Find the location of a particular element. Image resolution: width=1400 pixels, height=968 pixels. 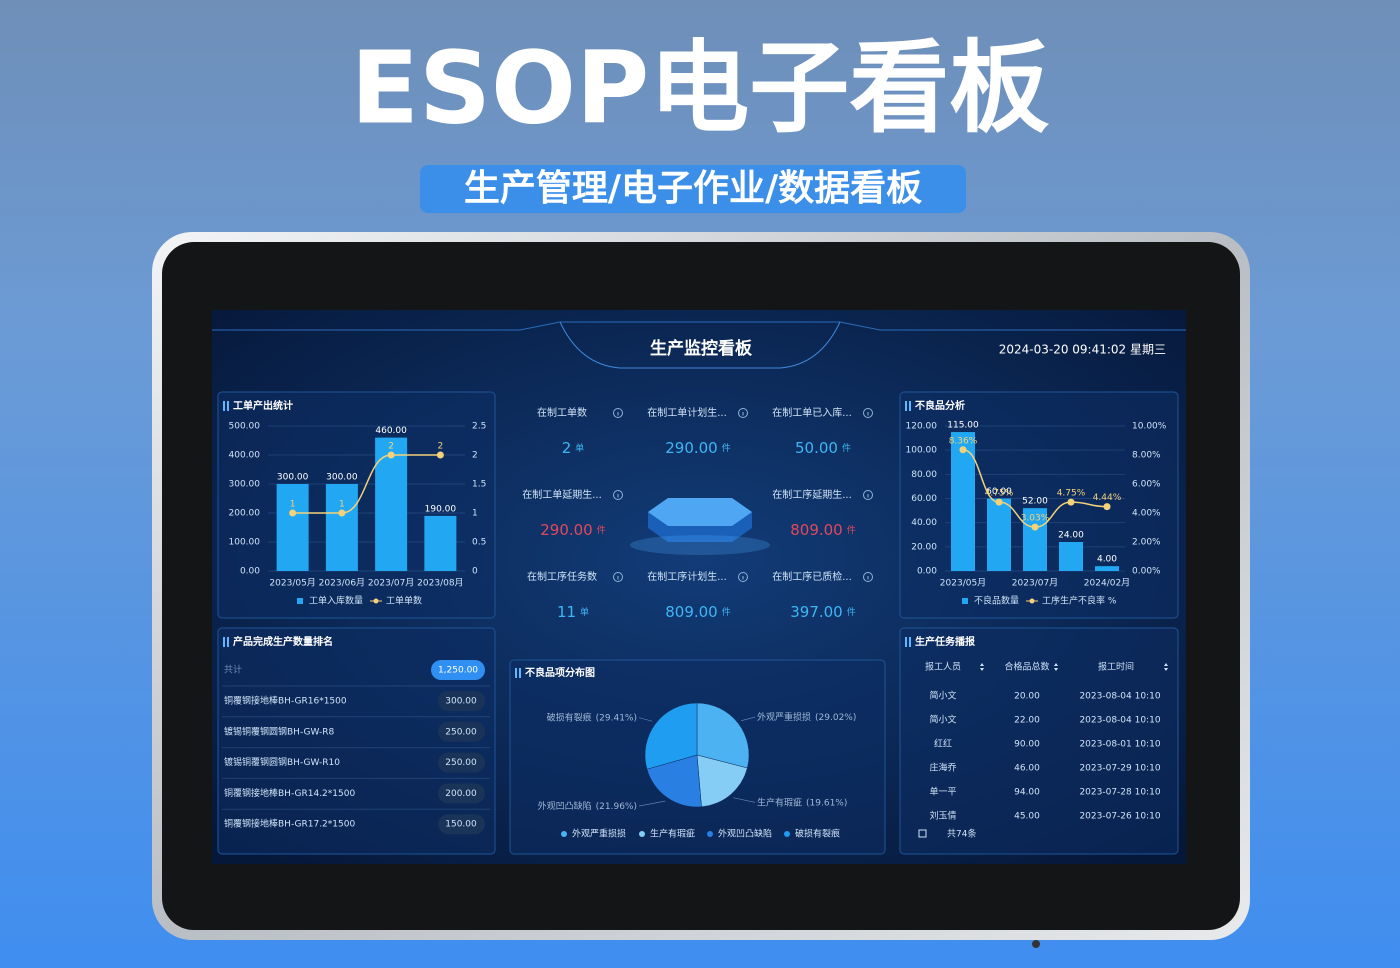

info-icon is located at coordinates (618, 577).